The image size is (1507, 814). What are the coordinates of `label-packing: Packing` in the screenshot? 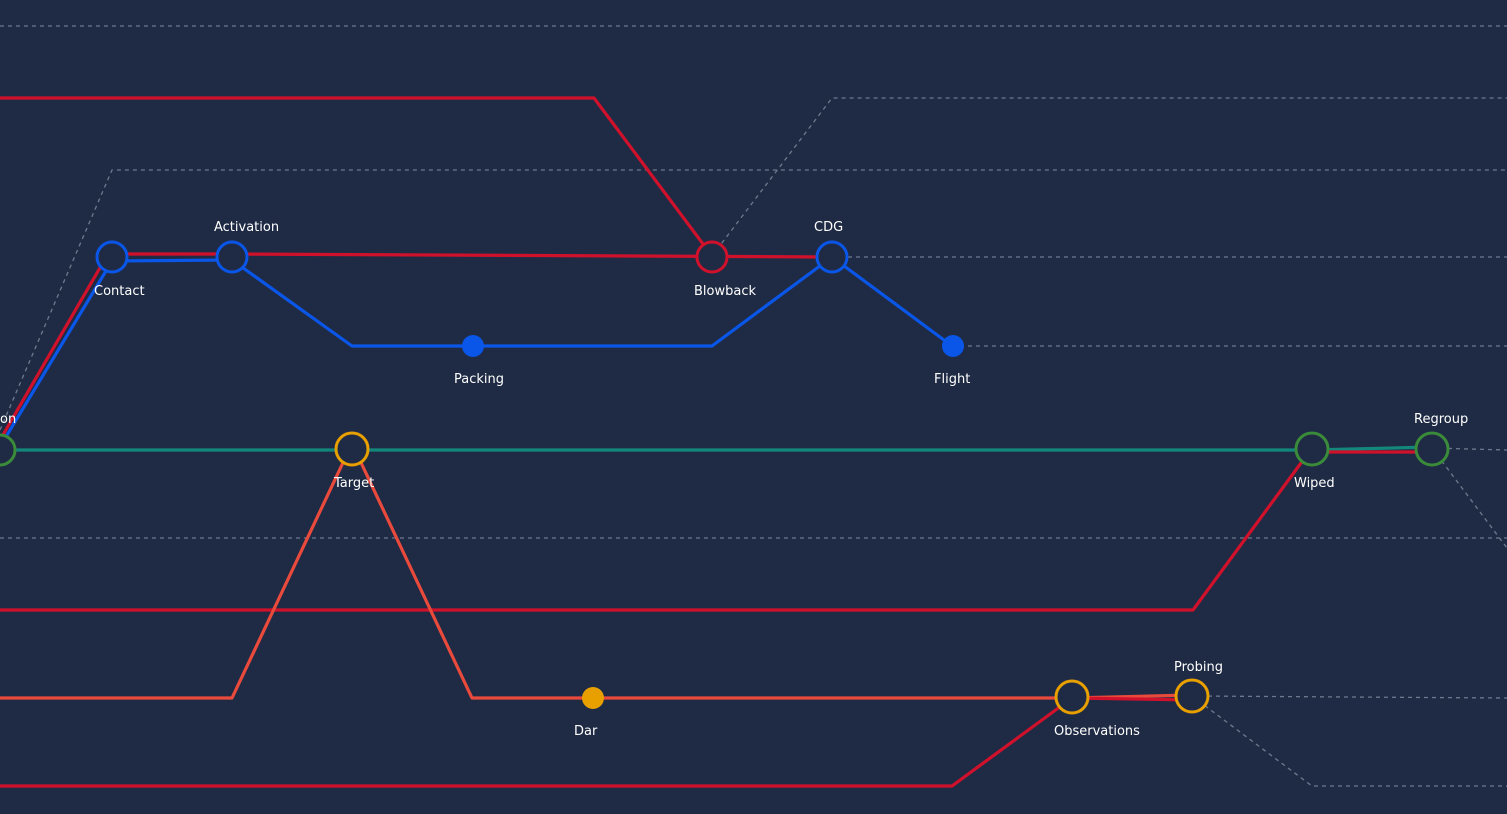 It's located at (479, 379).